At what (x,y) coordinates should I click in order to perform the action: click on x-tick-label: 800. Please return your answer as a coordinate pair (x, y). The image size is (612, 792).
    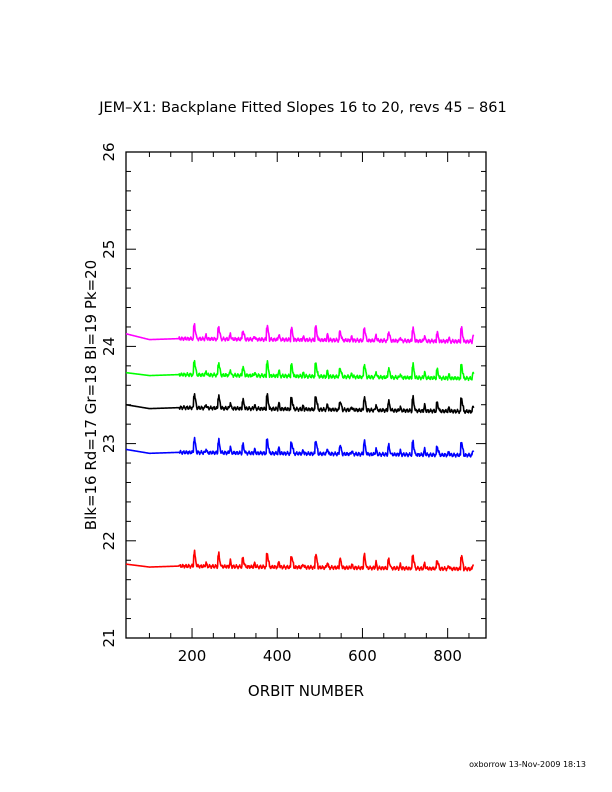
    Looking at the image, I should click on (447, 656).